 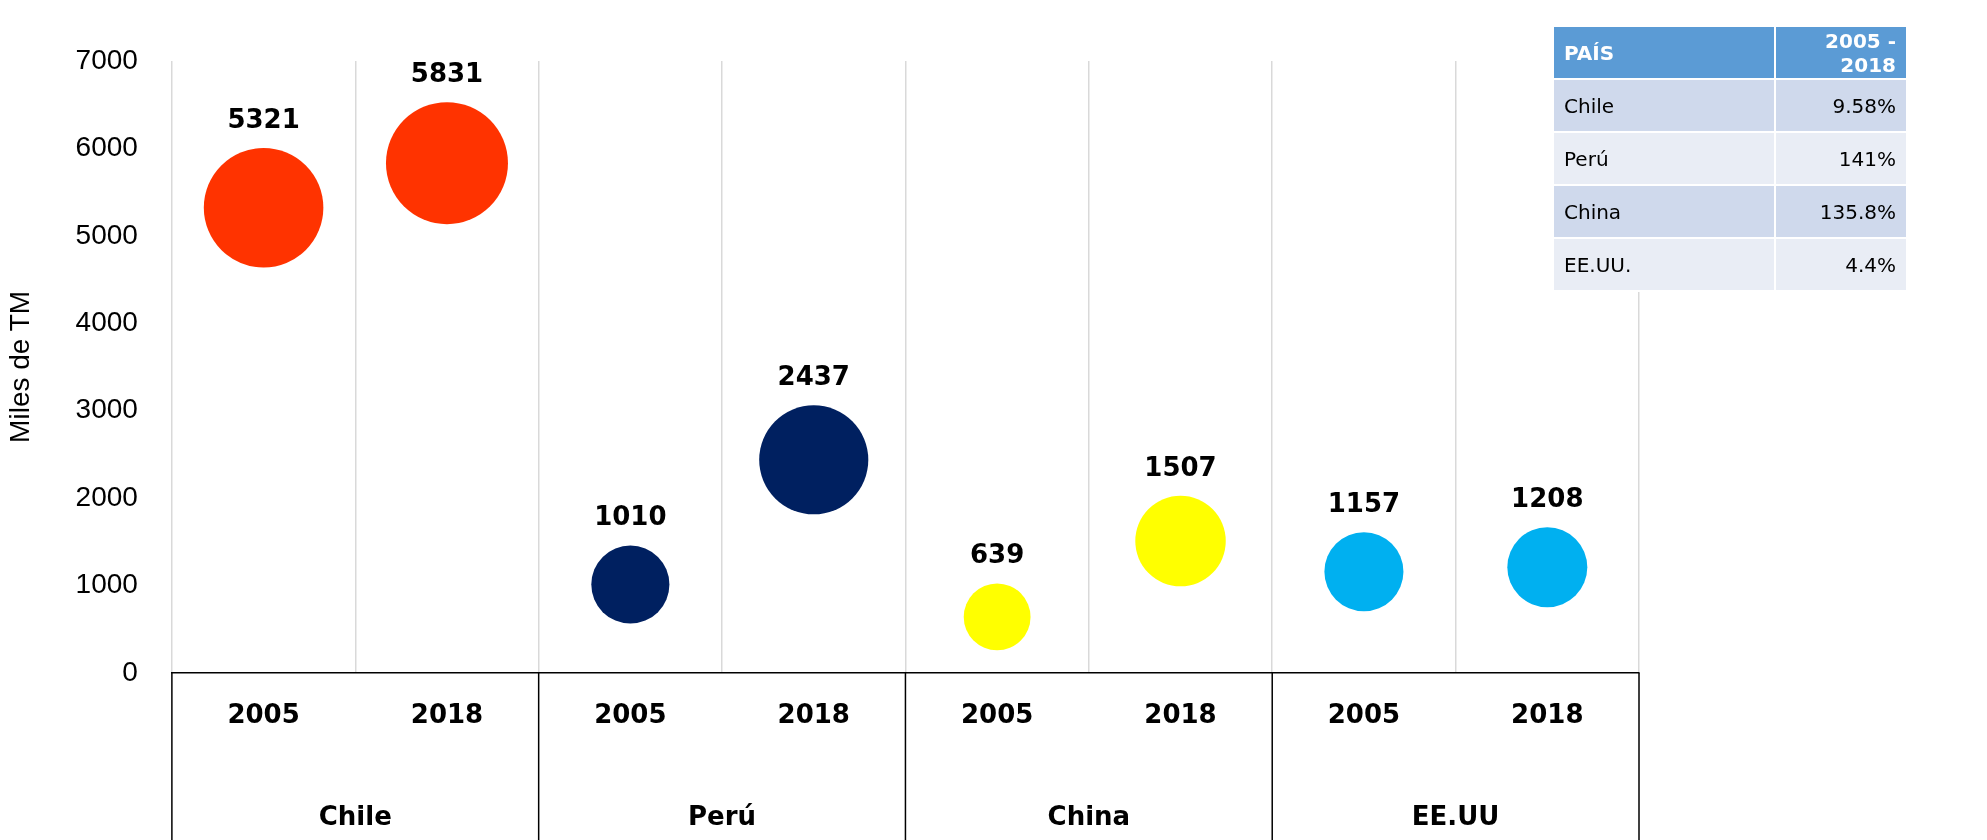 I want to click on data-label: 1010, so click(x=630, y=516).